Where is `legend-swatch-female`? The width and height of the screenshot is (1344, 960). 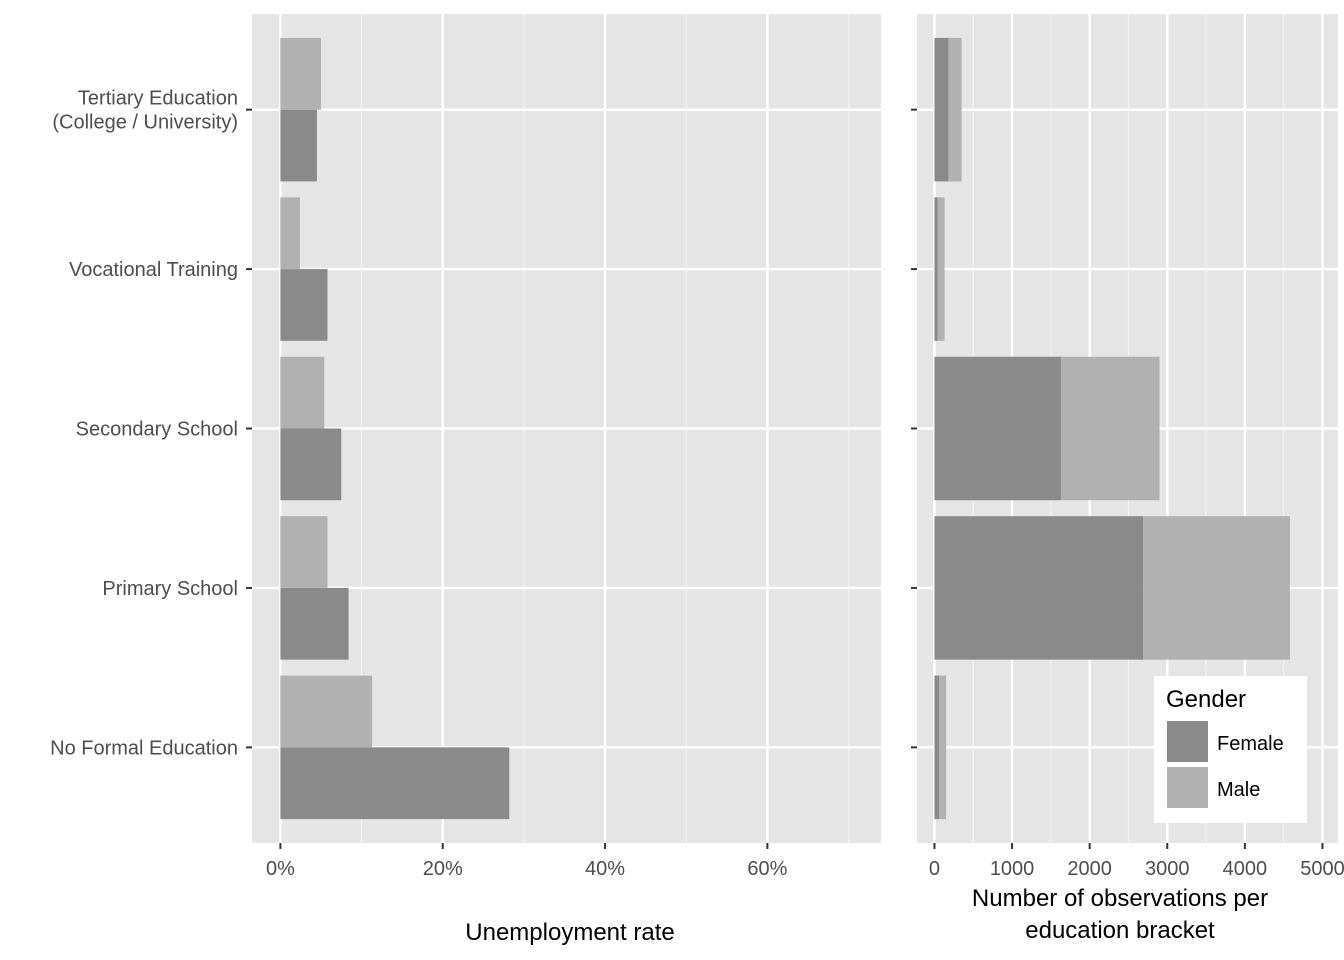 legend-swatch-female is located at coordinates (1187, 741).